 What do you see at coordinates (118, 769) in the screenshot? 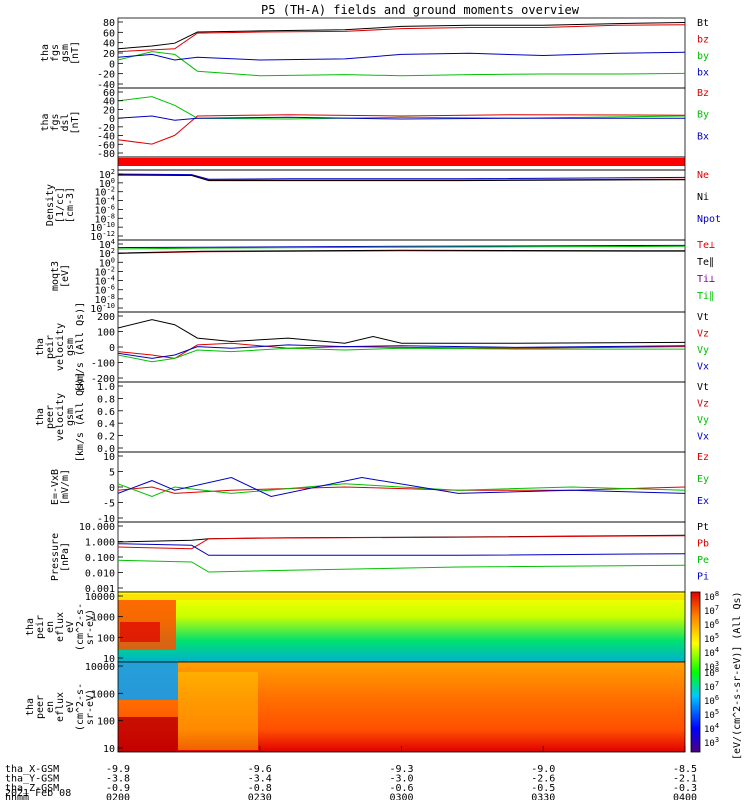
I see `x-tick-value: -9.9` at bounding box center [118, 769].